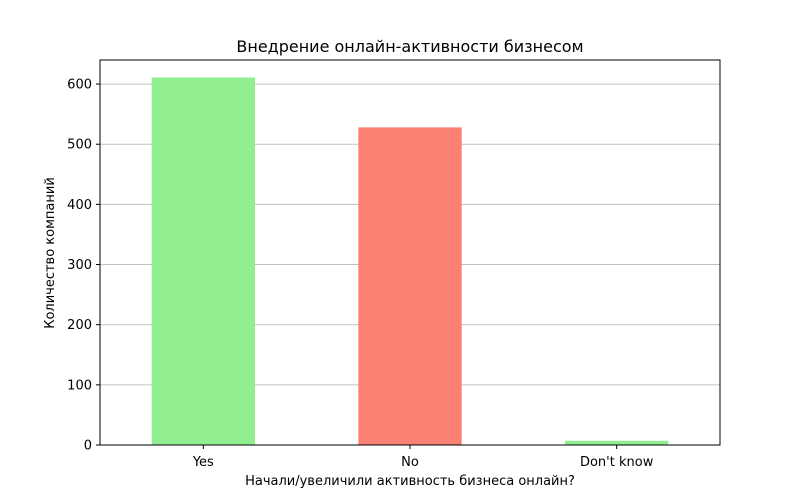 This screenshot has height=500, width=800. I want to click on bar-yes, so click(203, 261).